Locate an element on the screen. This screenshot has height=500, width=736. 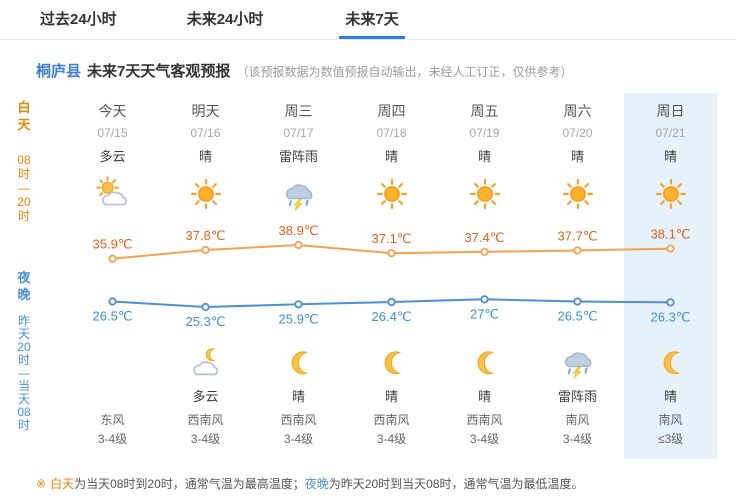
county-name: 桐庐县 is located at coordinates (59, 71).